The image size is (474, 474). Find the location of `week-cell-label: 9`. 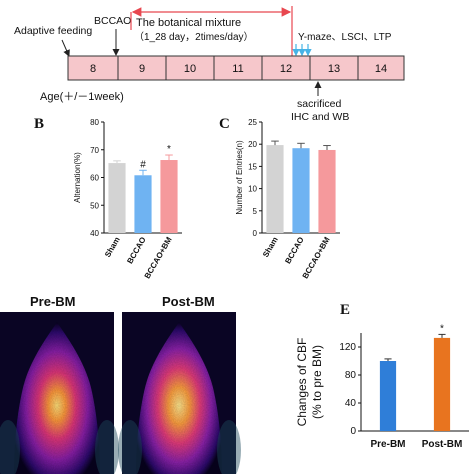

week-cell-label: 9 is located at coordinates (142, 69).